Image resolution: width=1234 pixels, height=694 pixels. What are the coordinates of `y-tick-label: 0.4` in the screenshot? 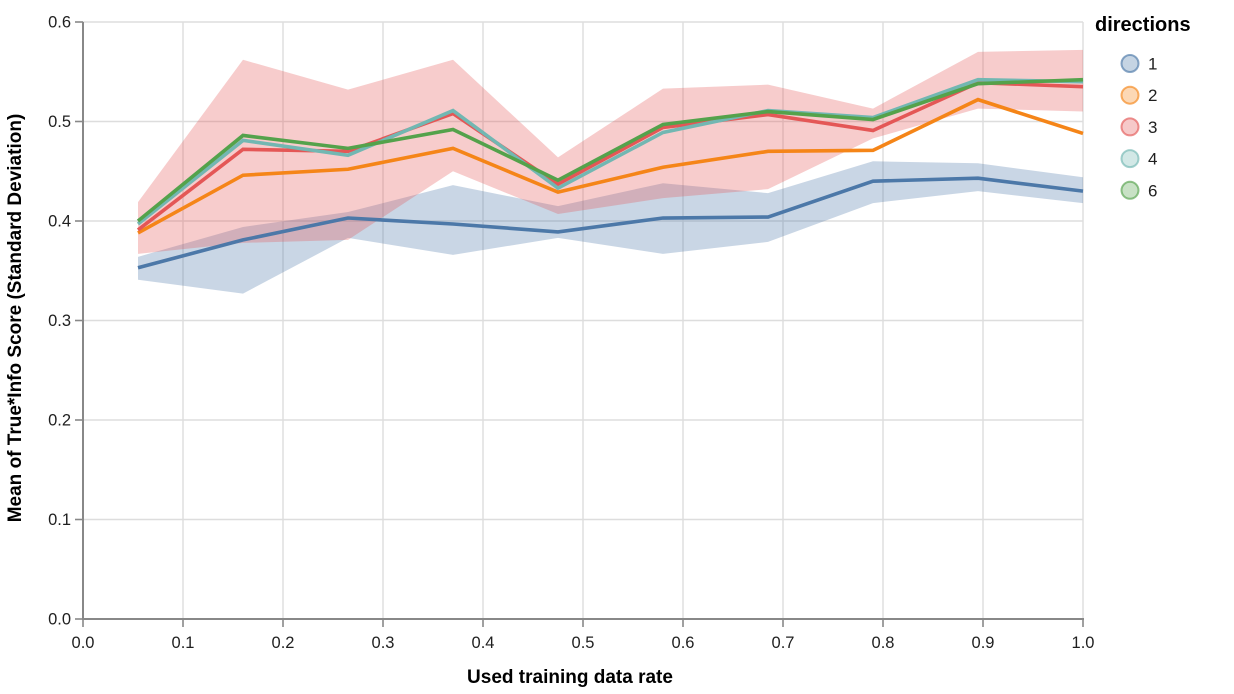 It's located at (59, 222).